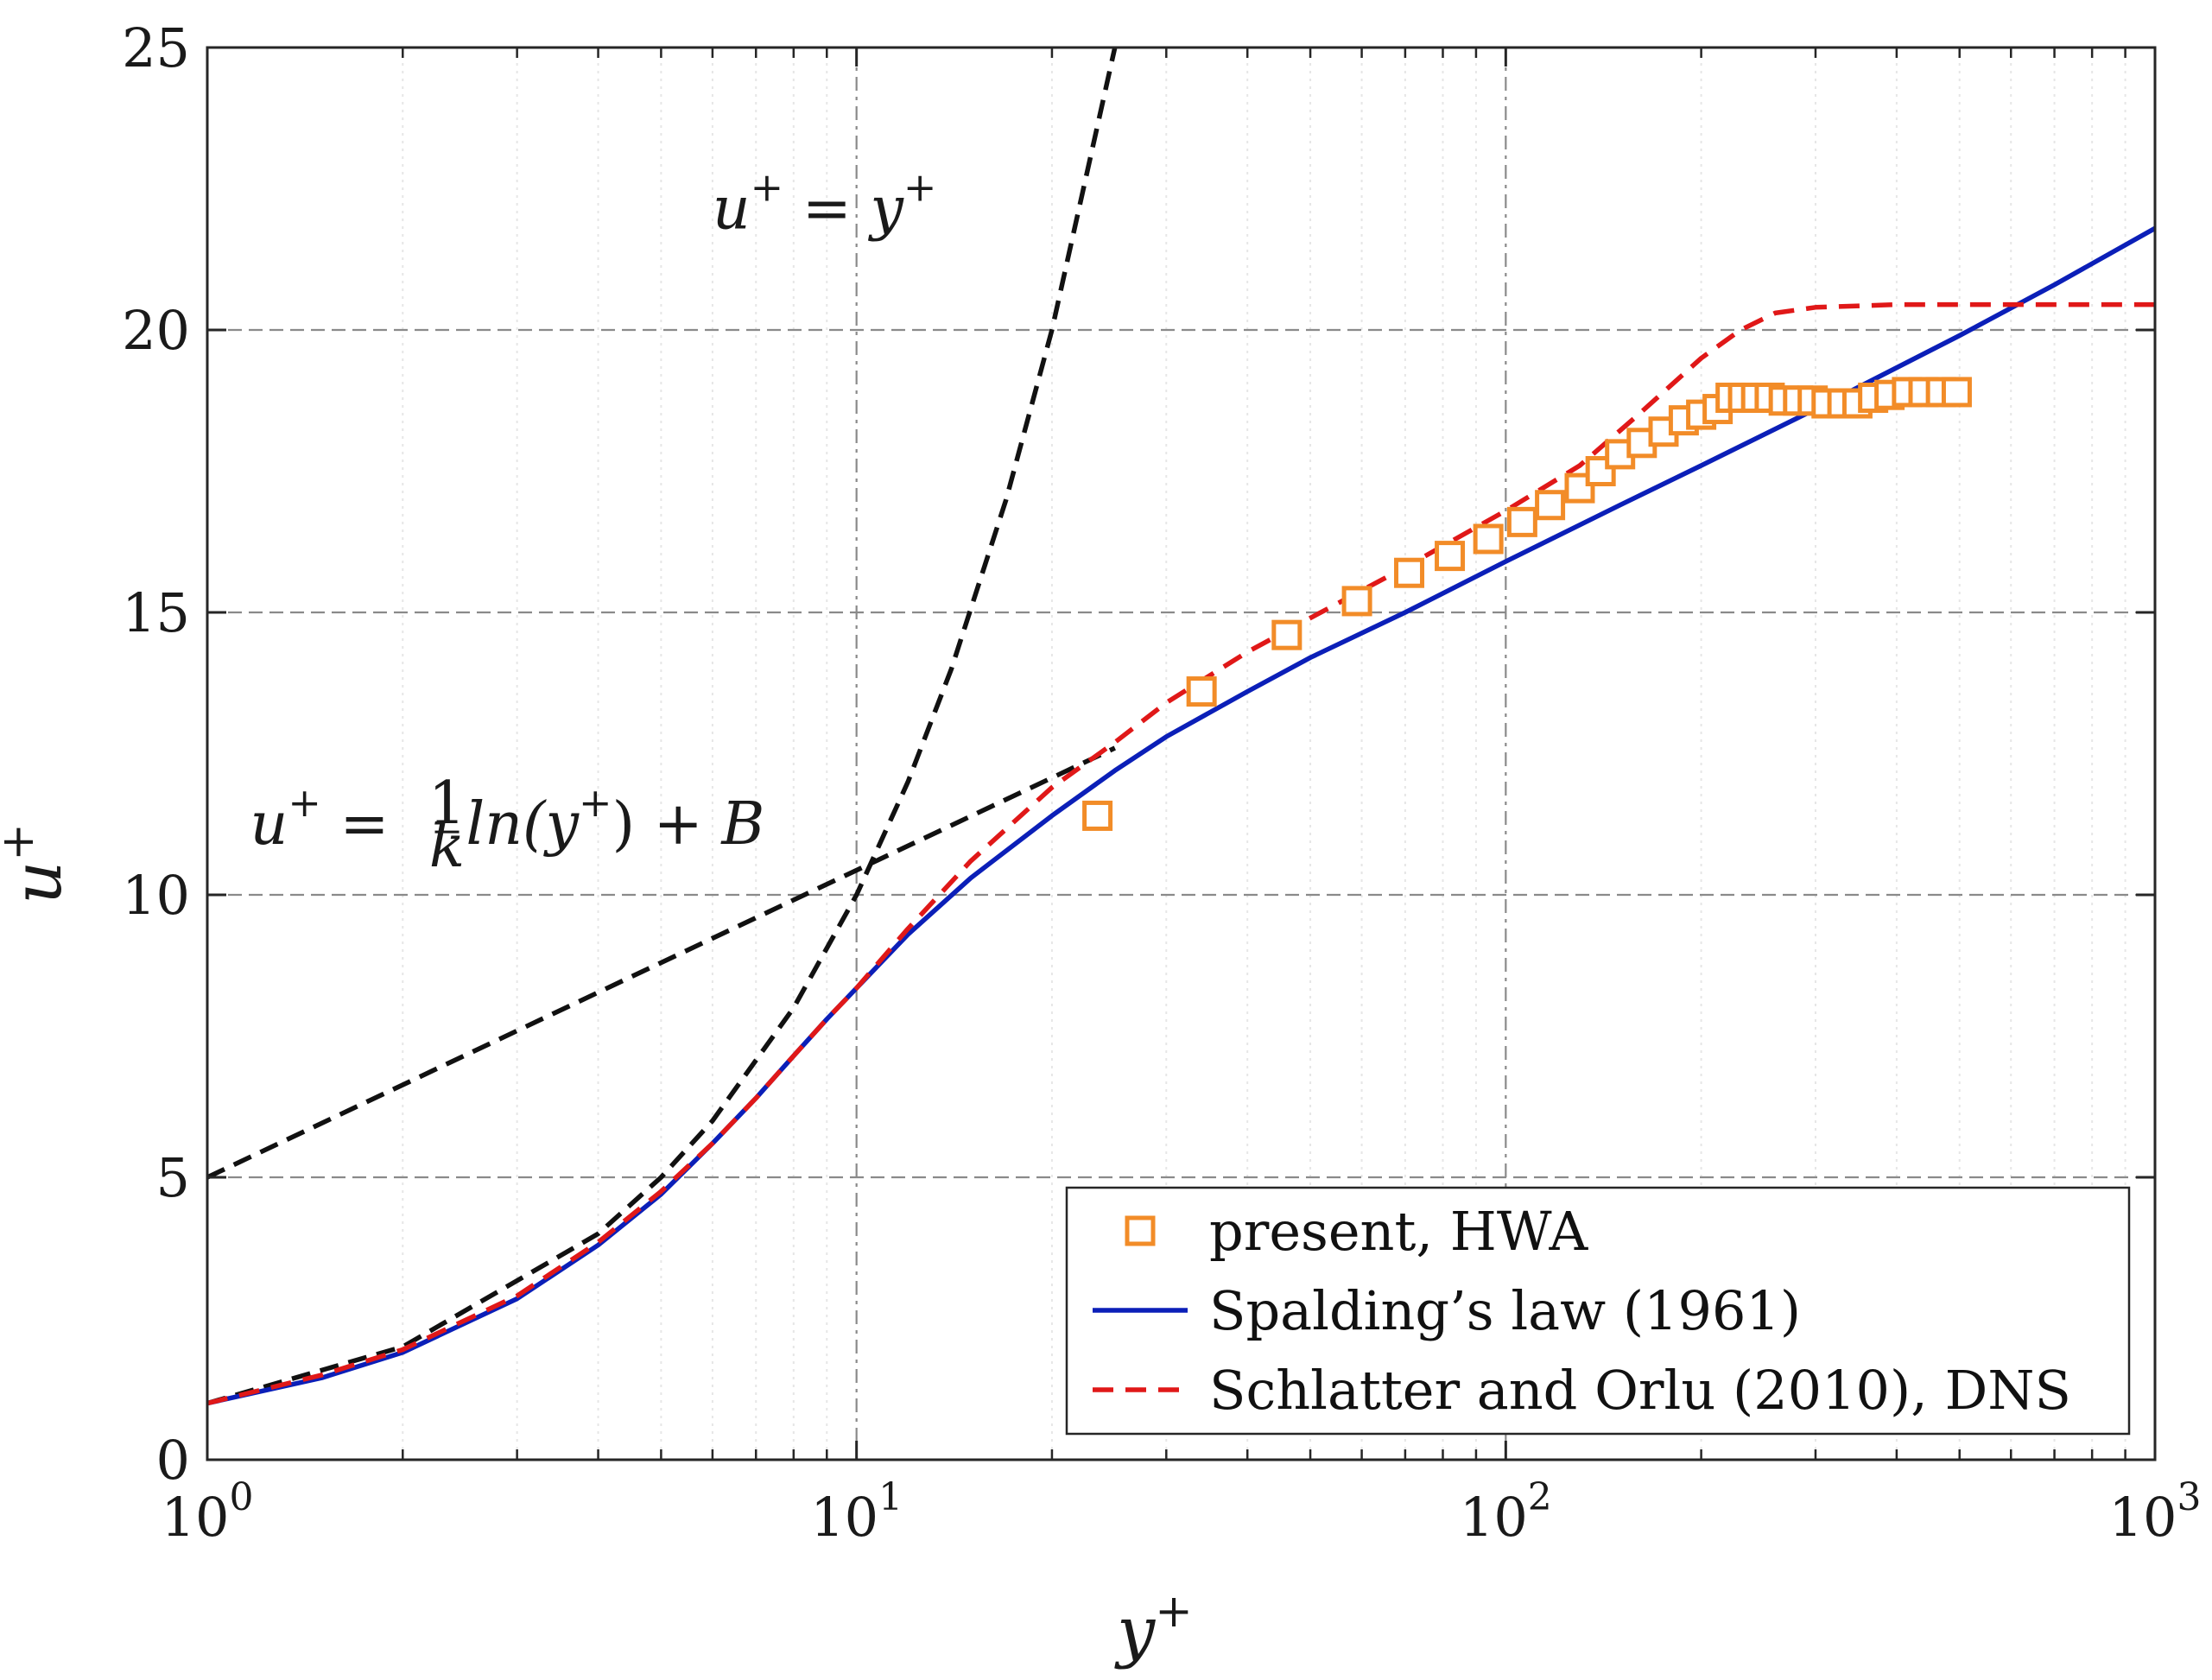  I want to click on y-tick-label: 5, so click(173, 1178).